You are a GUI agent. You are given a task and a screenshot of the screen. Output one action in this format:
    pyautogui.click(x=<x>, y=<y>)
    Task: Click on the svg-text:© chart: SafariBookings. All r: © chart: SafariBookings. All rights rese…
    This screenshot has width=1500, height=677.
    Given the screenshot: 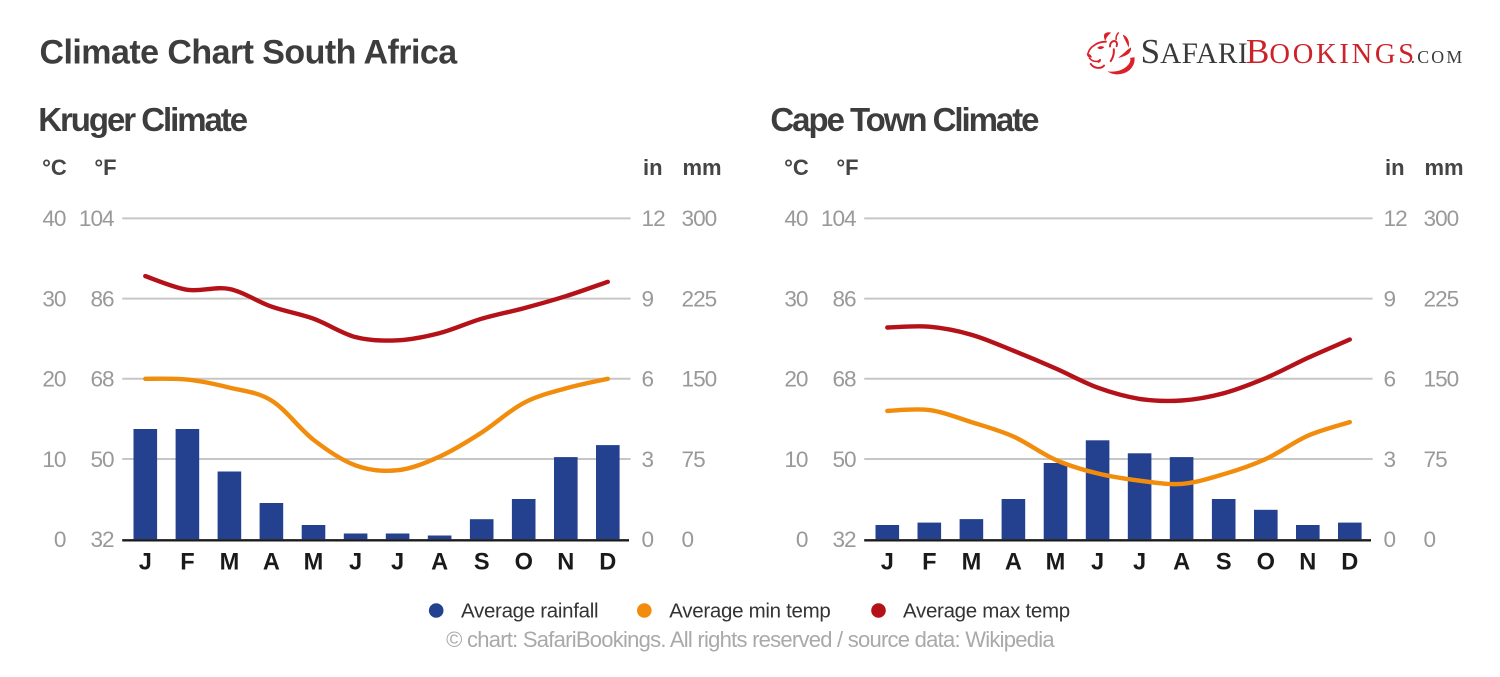 What is the action you would take?
    pyautogui.click(x=750, y=639)
    